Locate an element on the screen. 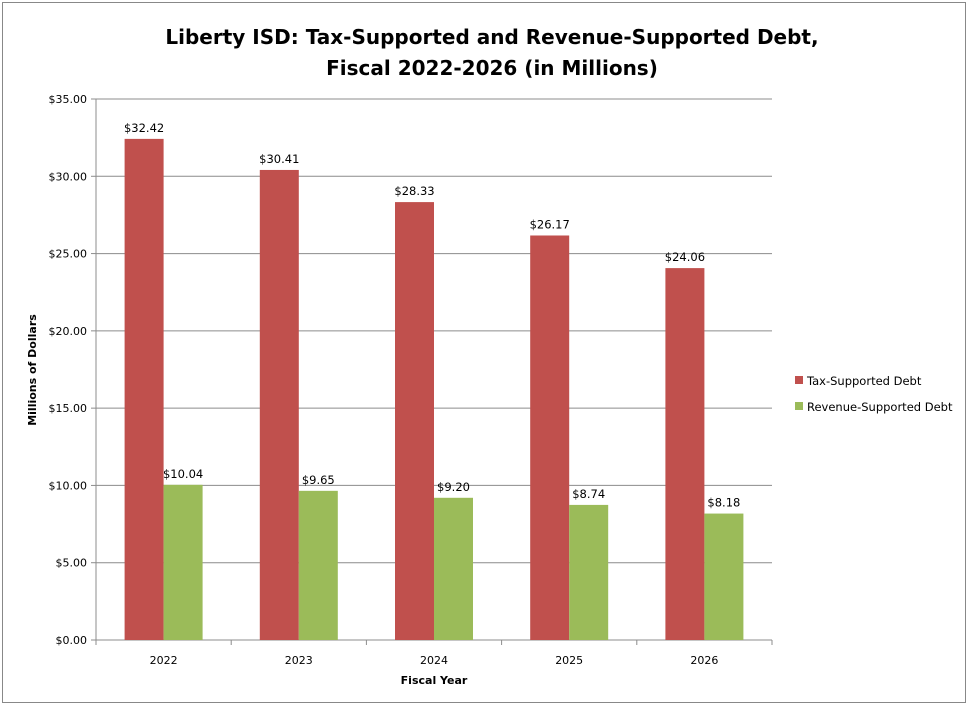 This screenshot has height=707, width=970. bar-revenue-2024 is located at coordinates (453, 568).